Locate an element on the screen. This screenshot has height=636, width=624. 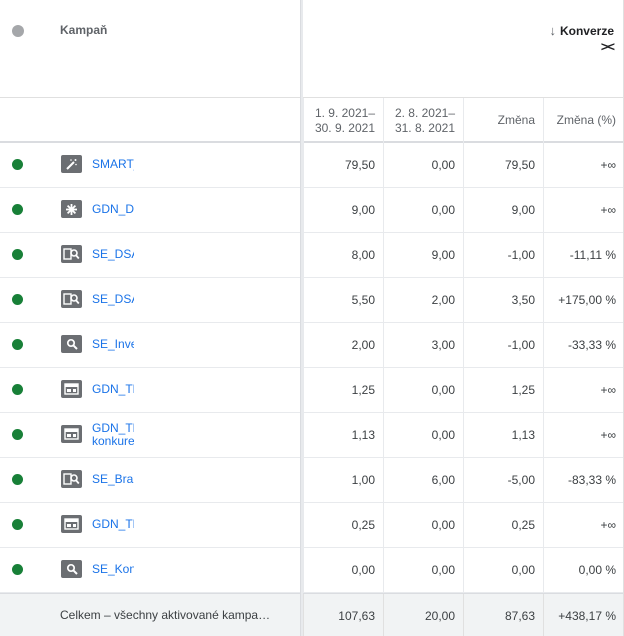
conversions-previous-cell: 3,00 is located at coordinates (423, 345).